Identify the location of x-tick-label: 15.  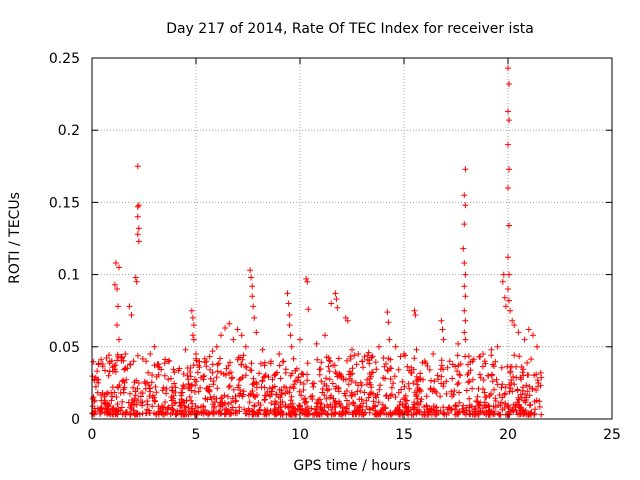
(404, 435).